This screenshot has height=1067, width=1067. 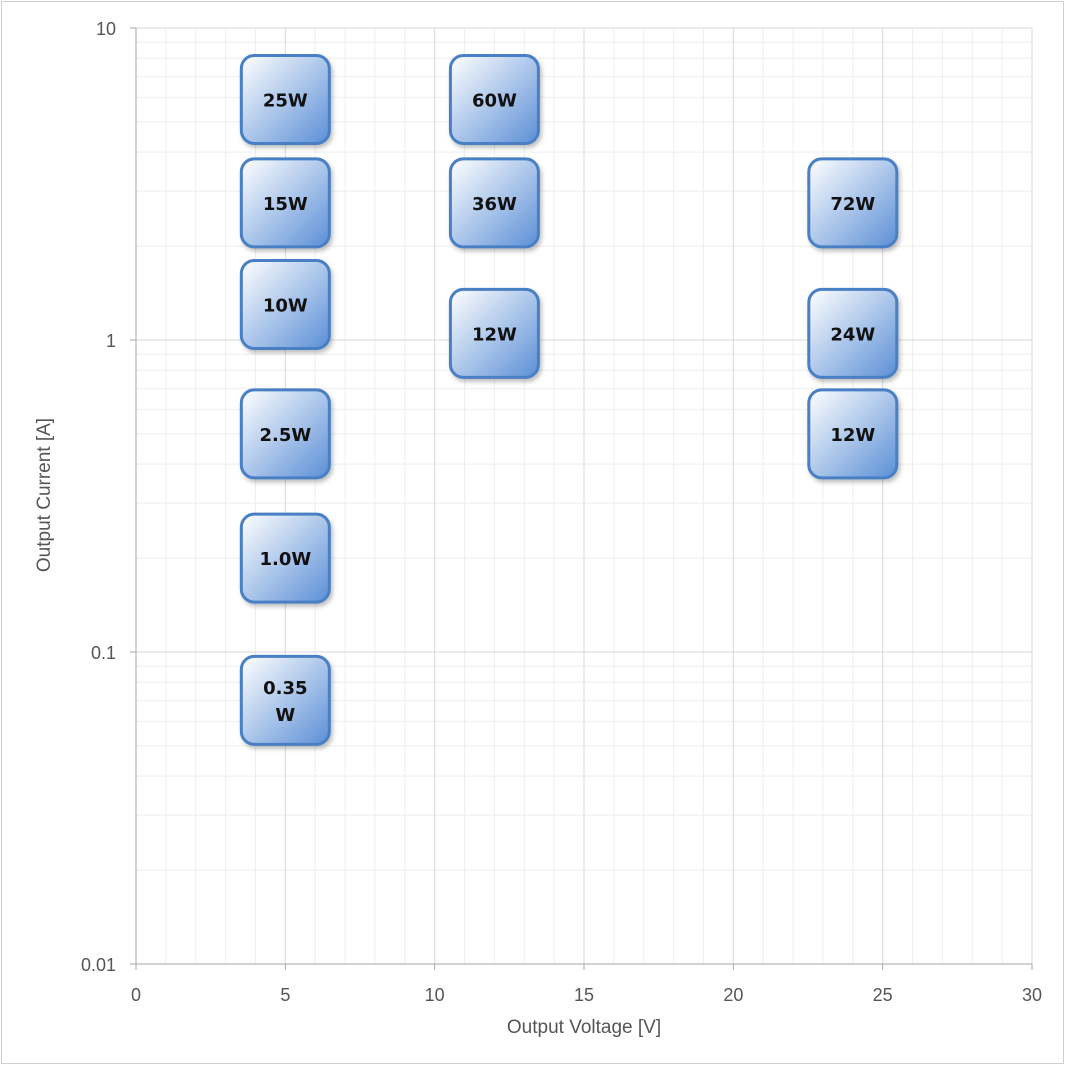 I want to click on data-point-label-line: 10W, so click(x=285, y=305).